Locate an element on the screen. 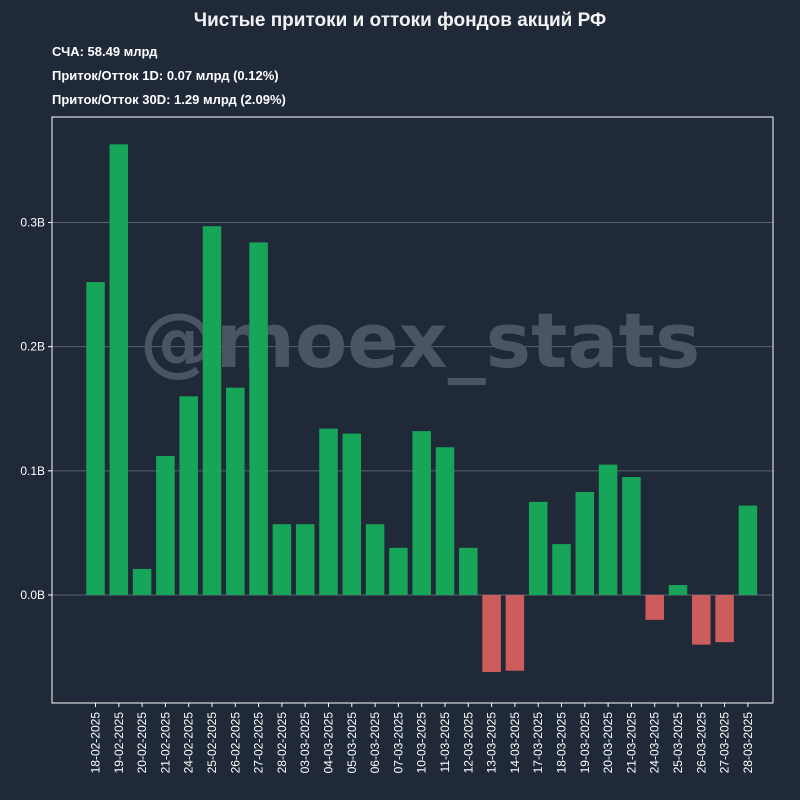  x-tick-label: 19-02-2025 is located at coordinates (119, 743).